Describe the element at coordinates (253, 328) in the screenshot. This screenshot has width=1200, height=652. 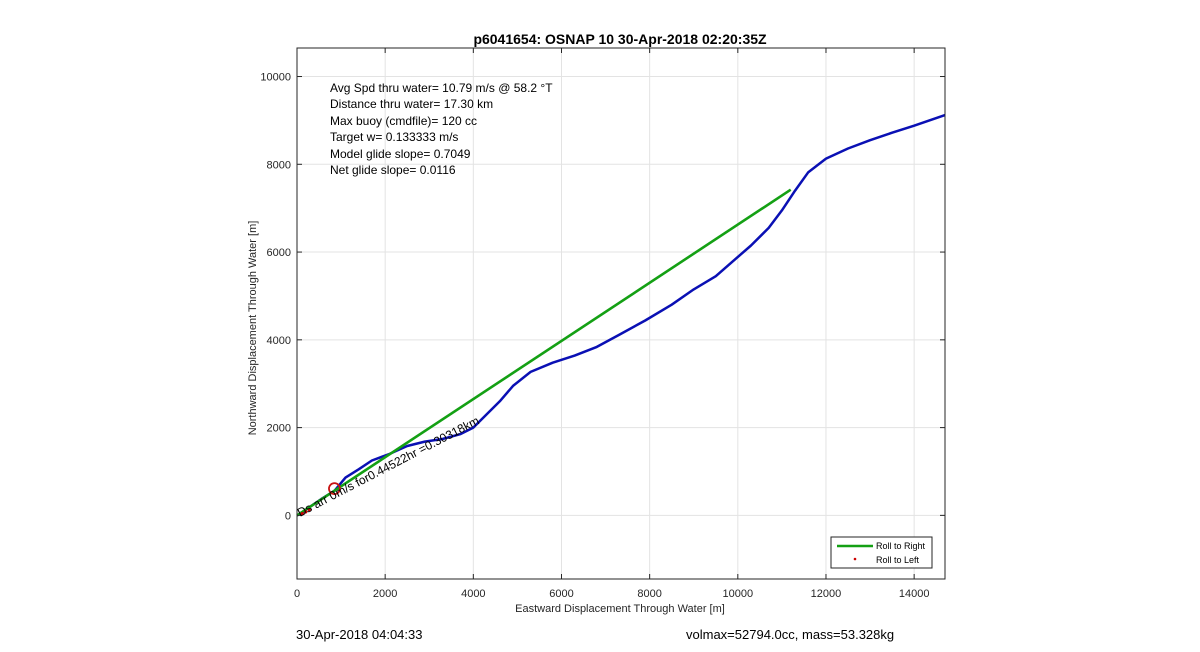
I see `y-axis-label: Northward Displacement Through Water [m]` at that location.